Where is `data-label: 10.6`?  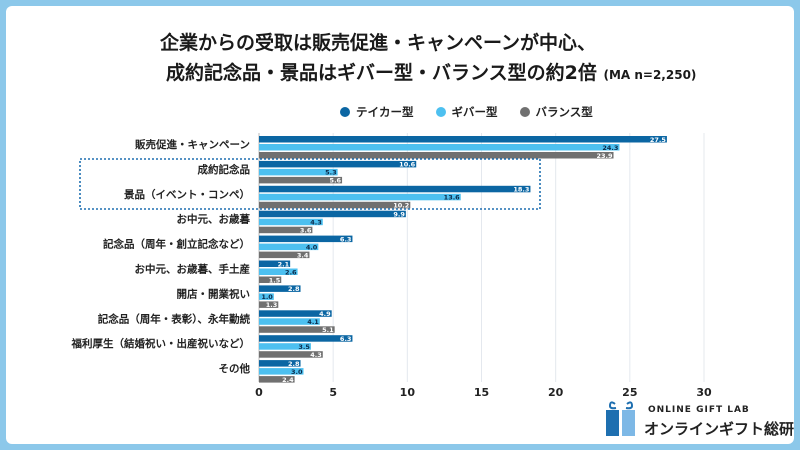 data-label: 10.6 is located at coordinates (407, 165).